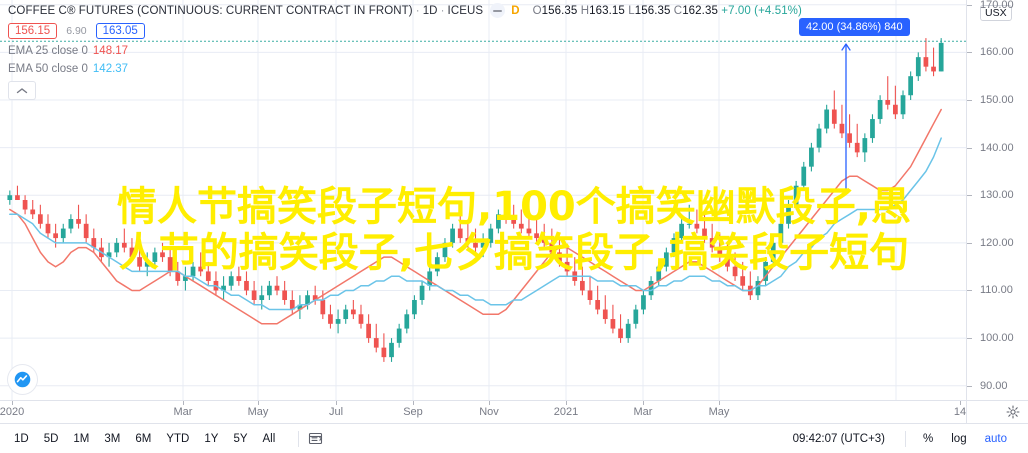 This screenshot has height=453, width=1028. What do you see at coordinates (81, 438) in the screenshot?
I see `range-button-1m: 1M` at bounding box center [81, 438].